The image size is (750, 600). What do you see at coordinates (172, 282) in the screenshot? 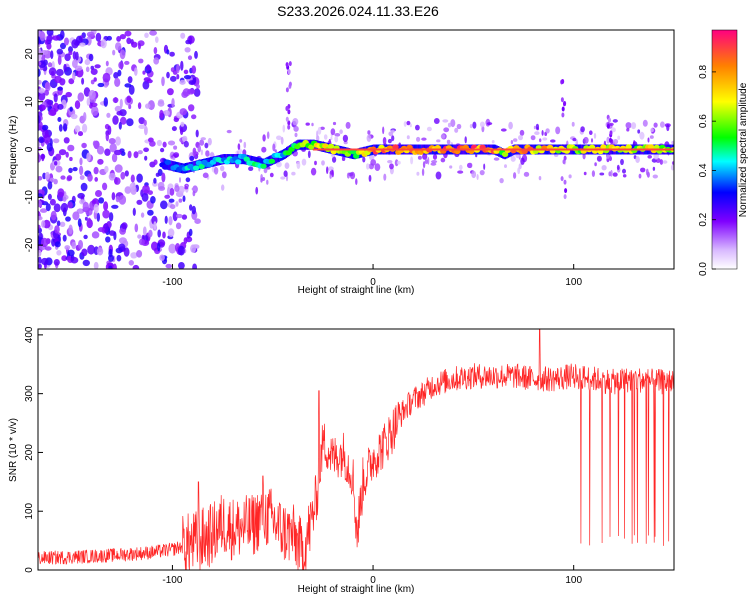
I see `spectrogram-xtick-label: -100` at bounding box center [172, 282].